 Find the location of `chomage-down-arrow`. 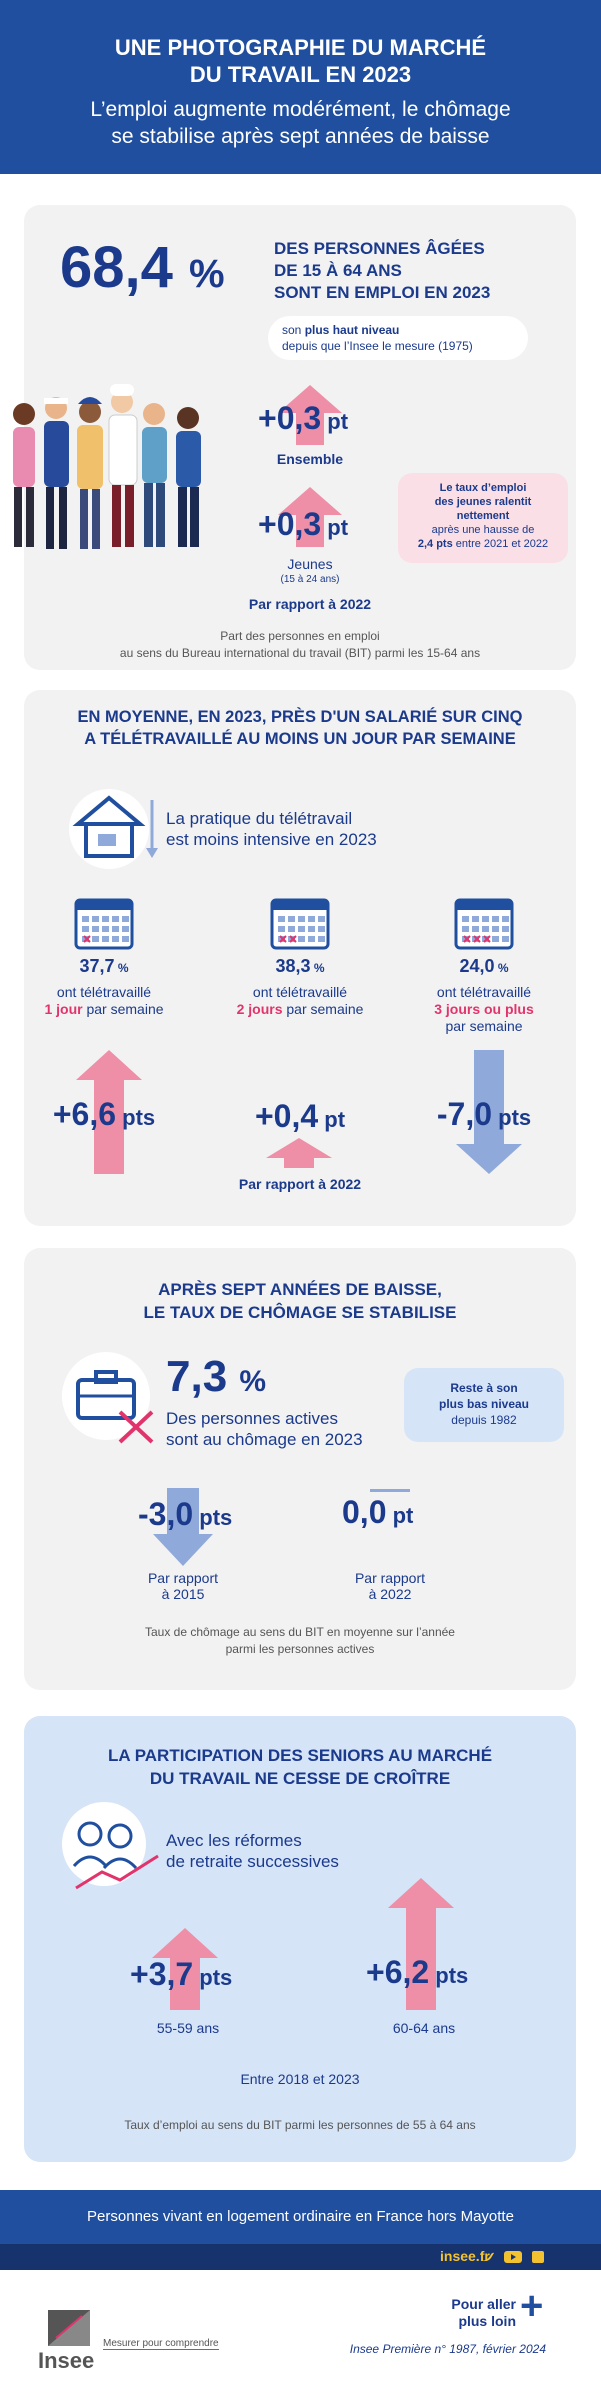

chomage-down-arrow is located at coordinates (183, 1527).